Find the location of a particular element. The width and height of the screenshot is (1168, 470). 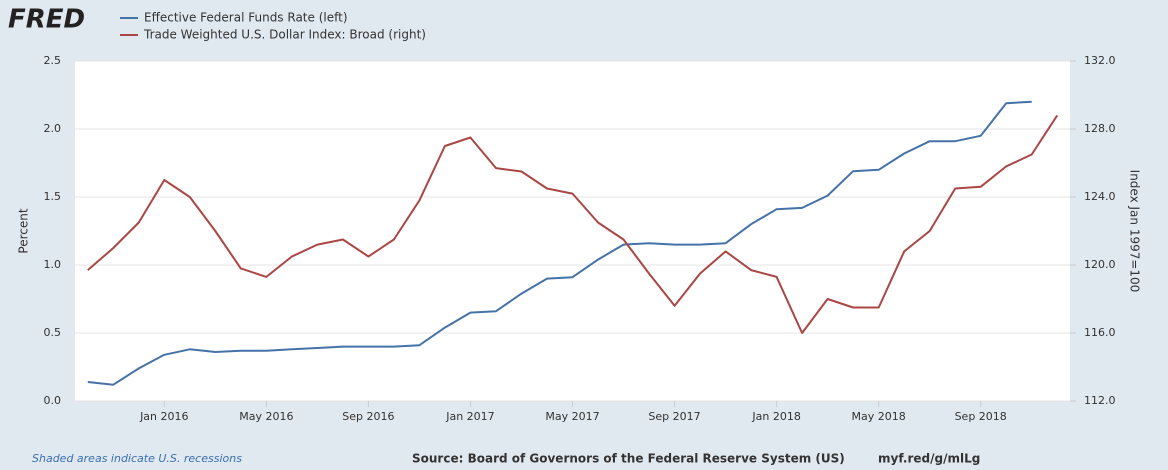

y2-tick-label: 128.0 is located at coordinates (1100, 128).